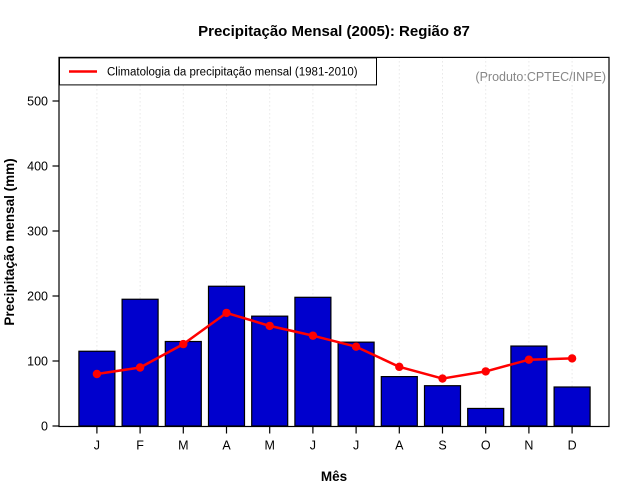  I want to click on legend-box, so click(218, 71).